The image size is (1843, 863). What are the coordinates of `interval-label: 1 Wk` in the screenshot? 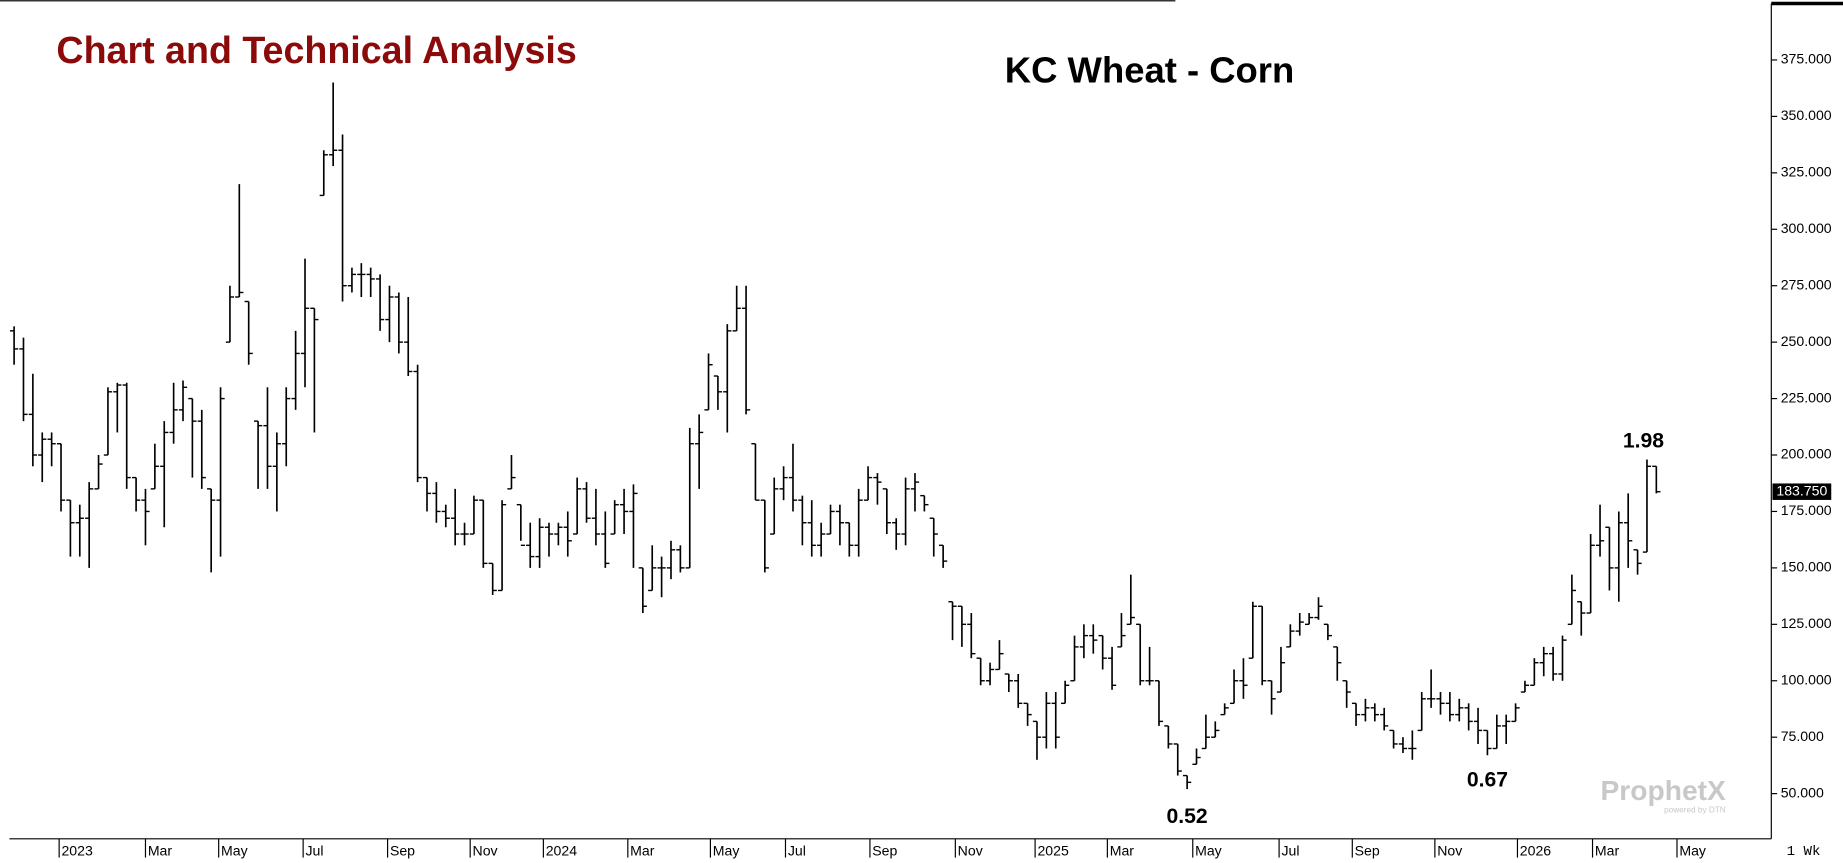 It's located at (1804, 852).